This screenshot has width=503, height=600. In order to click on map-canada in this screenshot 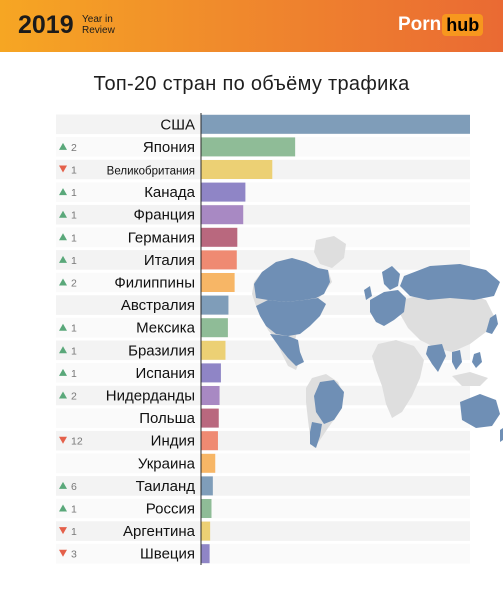, I will do `click(292, 280)`.